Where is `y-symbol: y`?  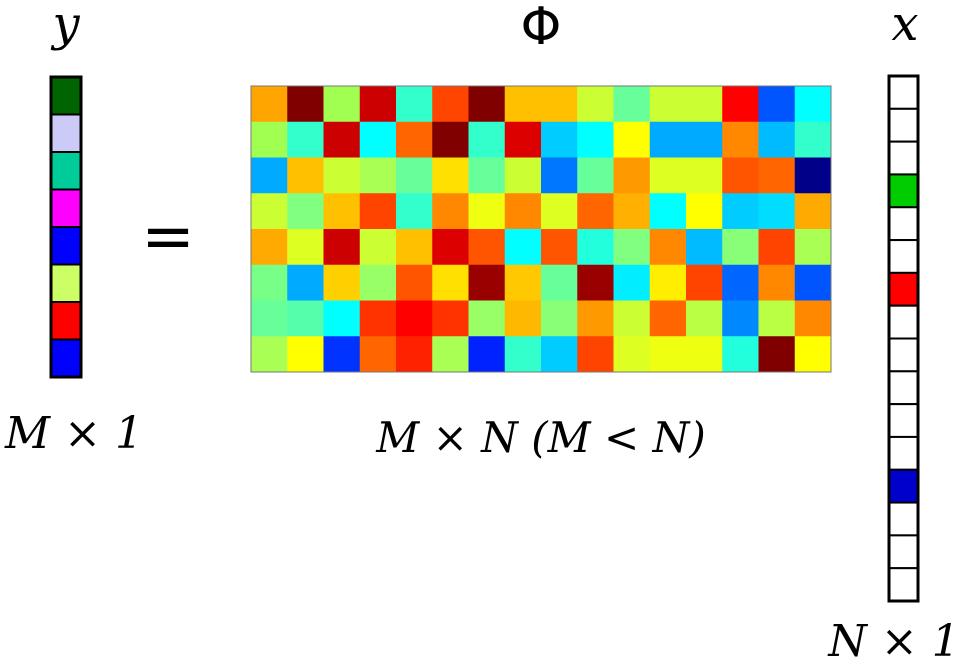 y-symbol: y is located at coordinates (65, 26).